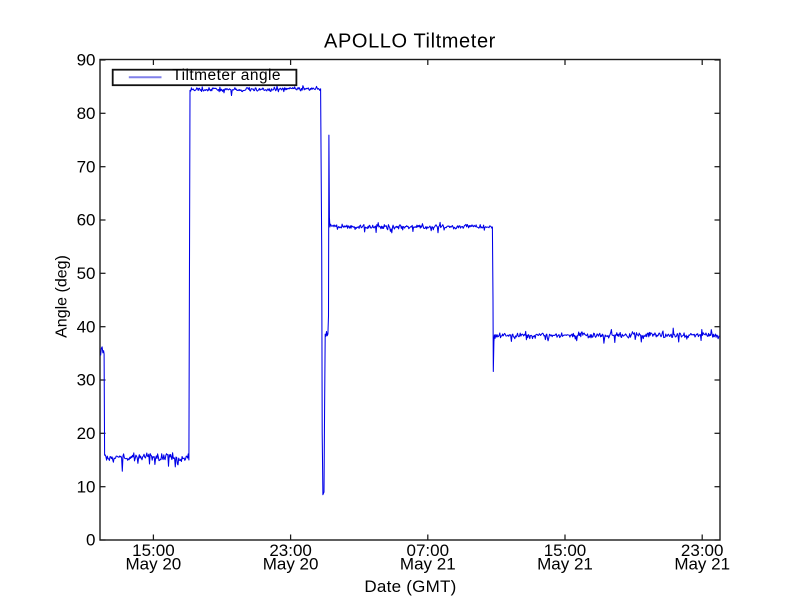 The width and height of the screenshot is (800, 605). What do you see at coordinates (90, 540) in the screenshot?
I see `svg-text: 0` at bounding box center [90, 540].